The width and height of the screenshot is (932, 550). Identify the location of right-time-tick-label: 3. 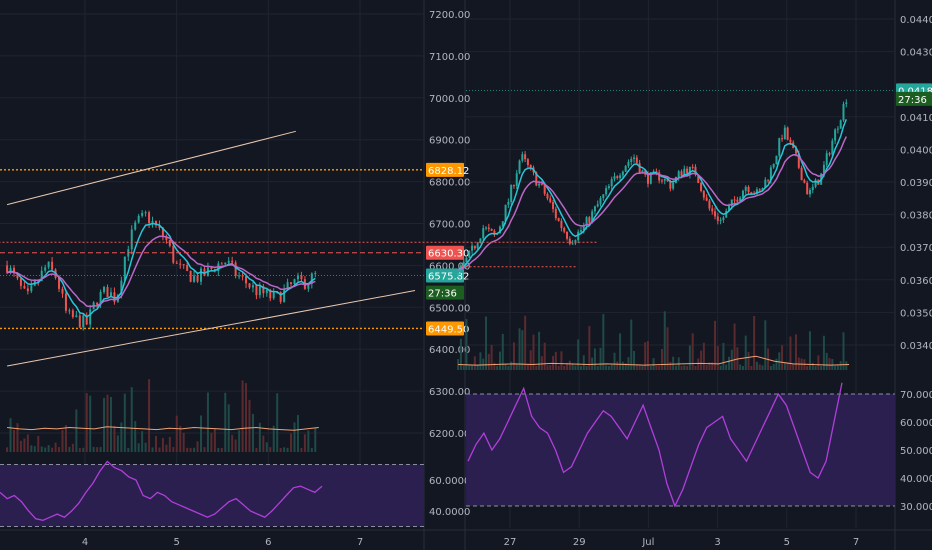
(717, 542).